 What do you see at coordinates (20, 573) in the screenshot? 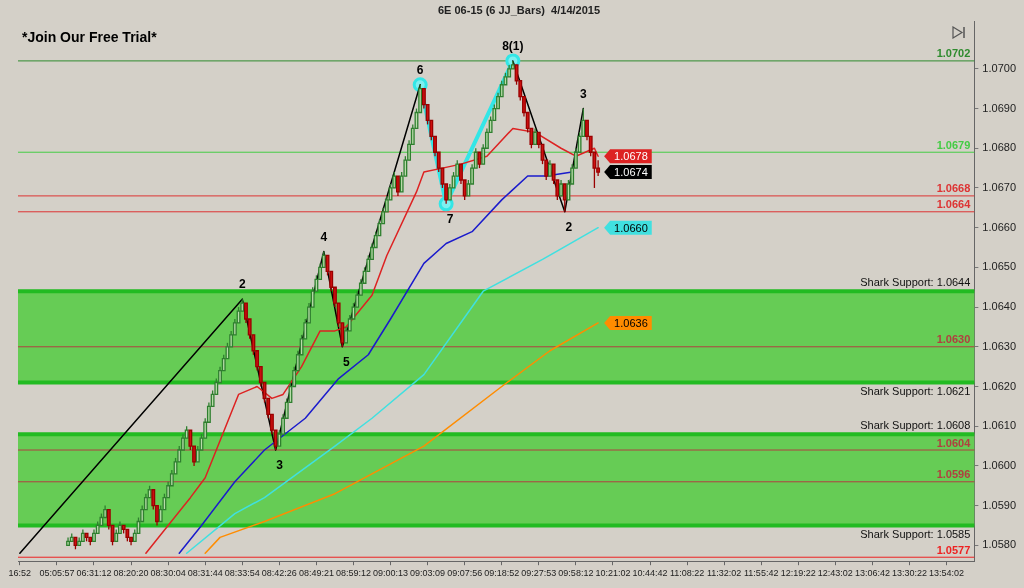
I see `x-tick-label: 16:52` at bounding box center [20, 573].